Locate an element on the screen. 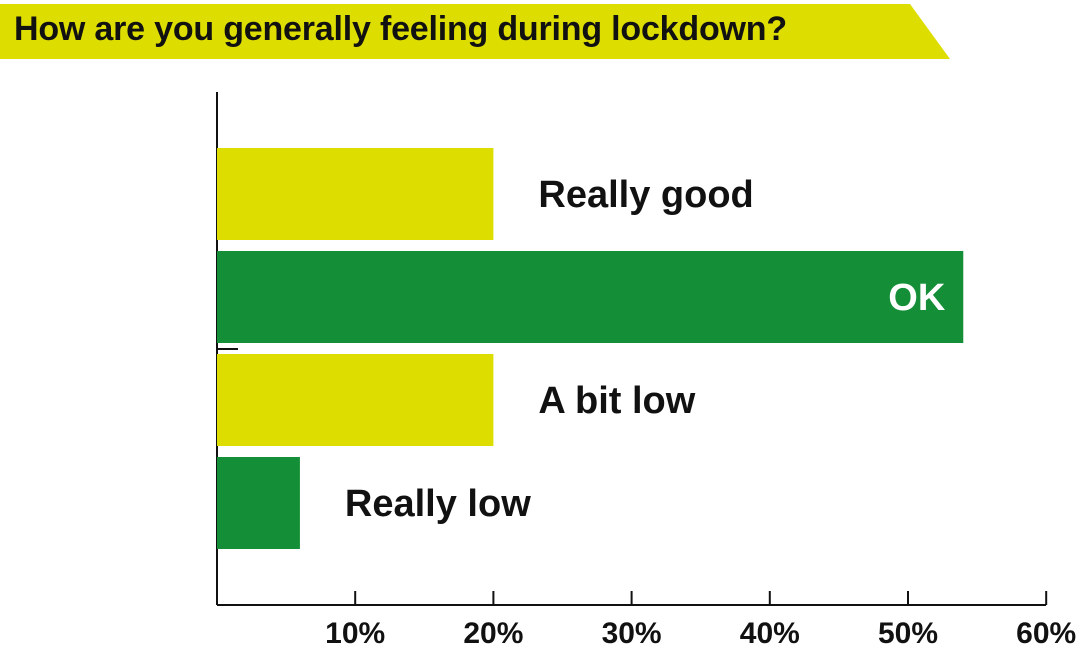 The height and width of the screenshot is (646, 1088). x-tick-label: 10% is located at coordinates (355, 631).